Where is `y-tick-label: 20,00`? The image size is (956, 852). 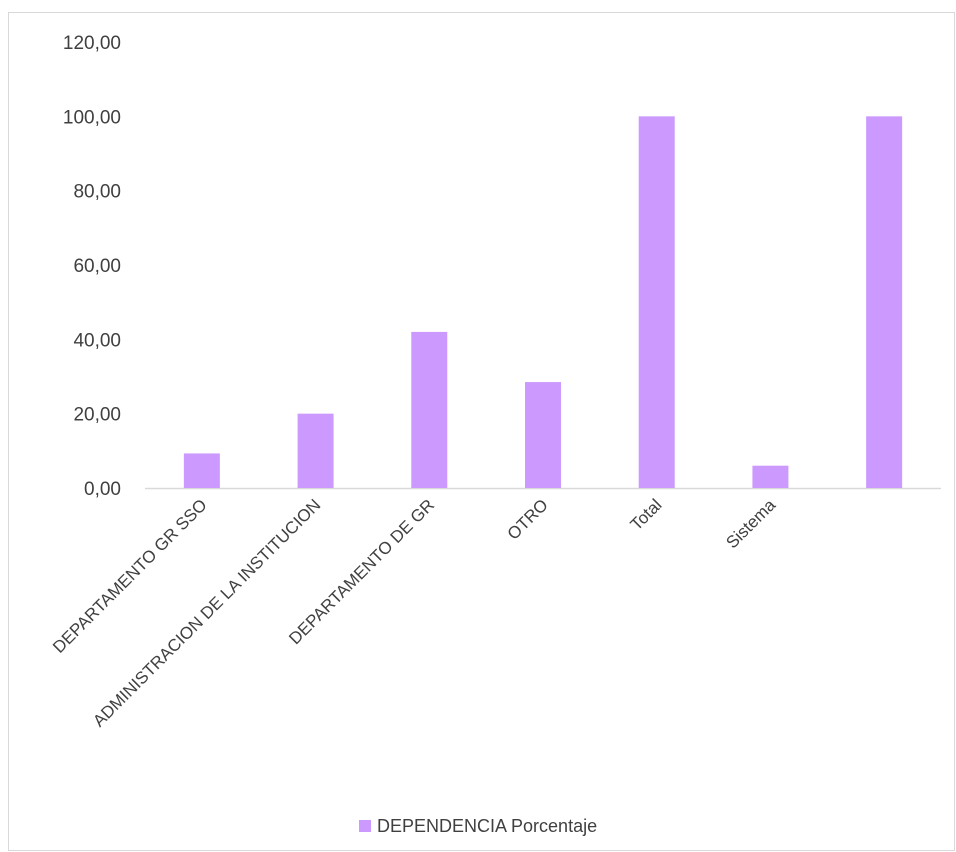
y-tick-label: 20,00 is located at coordinates (97, 415).